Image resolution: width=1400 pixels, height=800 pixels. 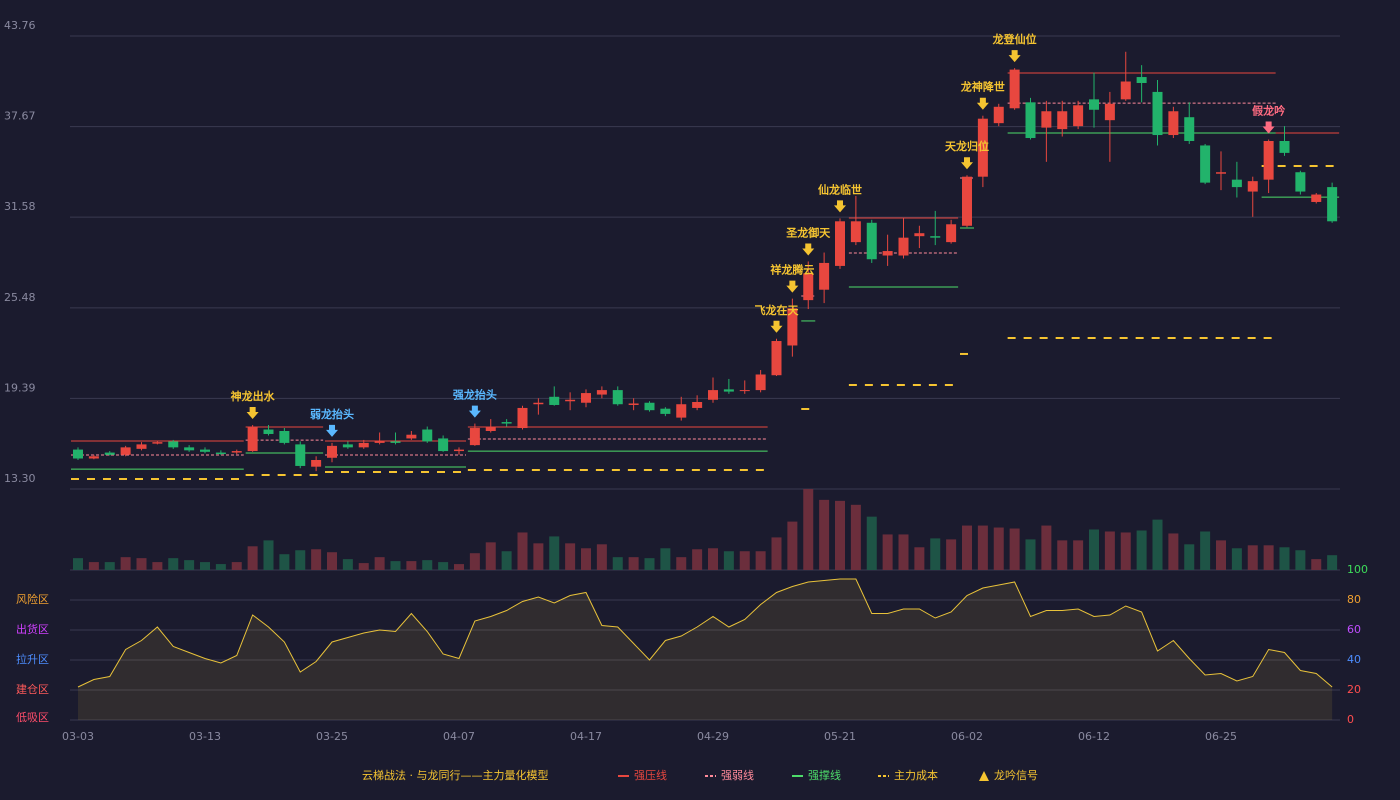 I want to click on x-tick-label: 05-21, so click(x=840, y=736).